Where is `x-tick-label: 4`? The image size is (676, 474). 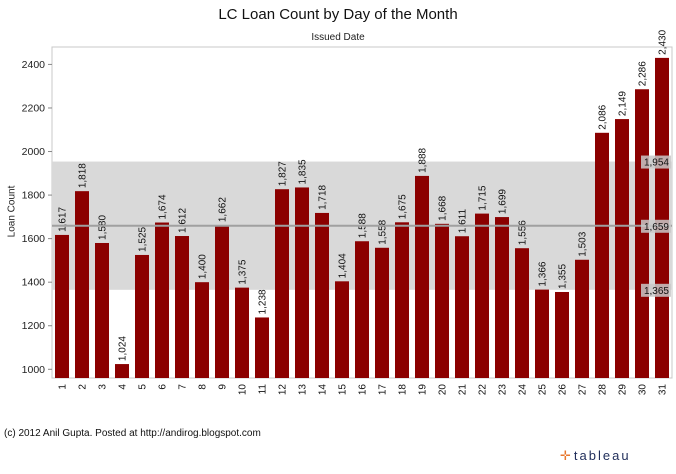
x-tick-label: 4 is located at coordinates (123, 387).